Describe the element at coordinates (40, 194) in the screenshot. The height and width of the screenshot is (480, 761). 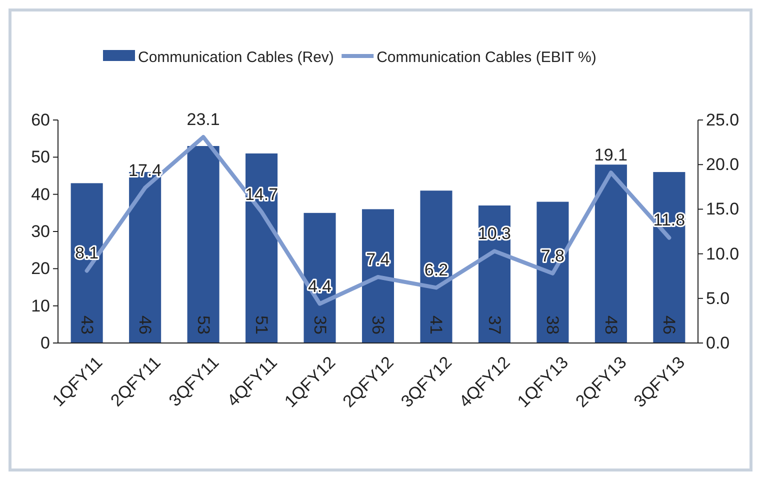
I see `y-tick-label: 40` at that location.